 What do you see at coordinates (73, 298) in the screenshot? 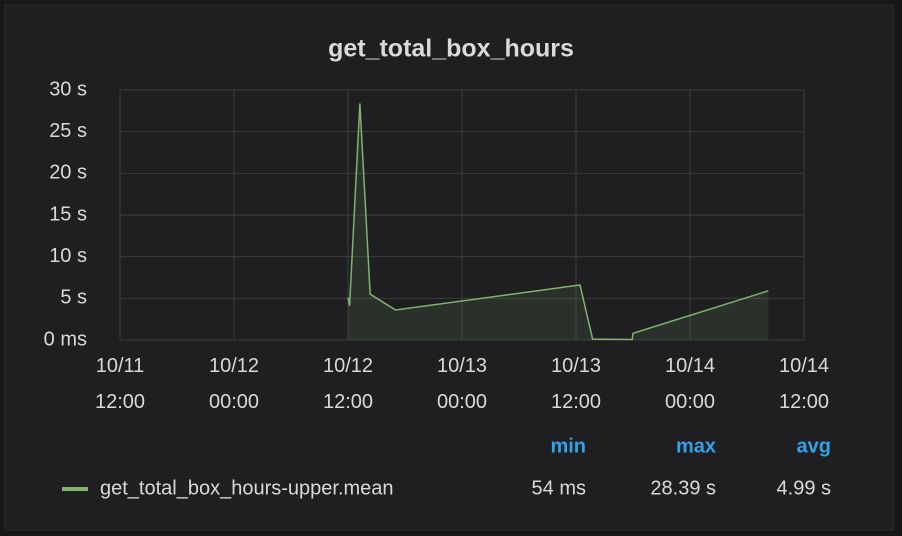
I see `y-tick-label: 5 s` at bounding box center [73, 298].